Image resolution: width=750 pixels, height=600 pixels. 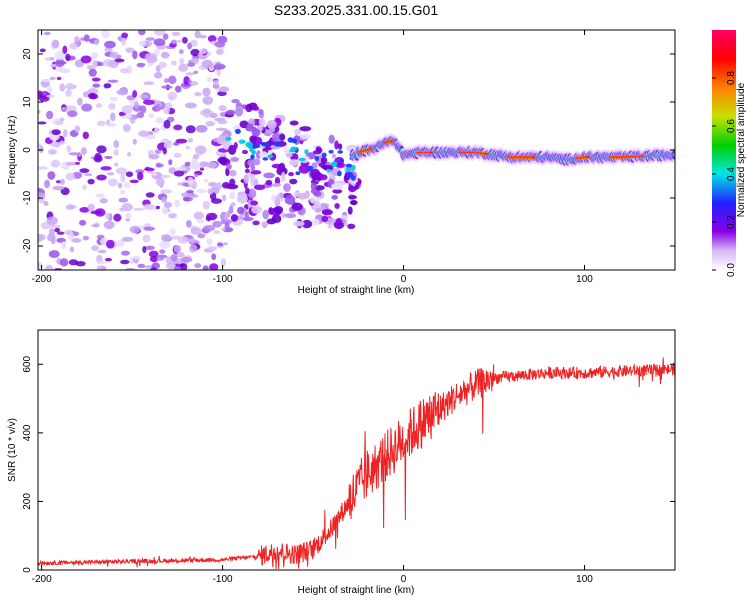 I want to click on y-tick-label: -10, so click(x=27, y=197).